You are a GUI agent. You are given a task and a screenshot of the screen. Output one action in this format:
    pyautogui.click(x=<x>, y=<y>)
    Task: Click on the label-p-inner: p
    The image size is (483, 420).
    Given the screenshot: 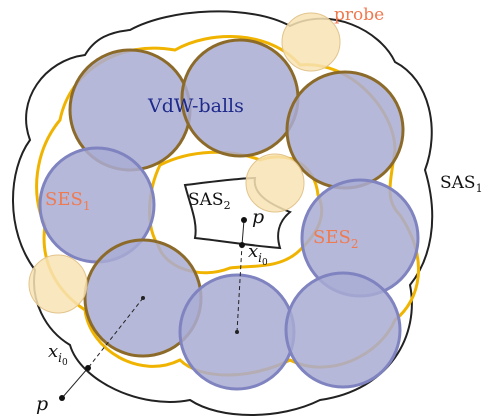 What is the action you would take?
    pyautogui.click(x=258, y=217)
    